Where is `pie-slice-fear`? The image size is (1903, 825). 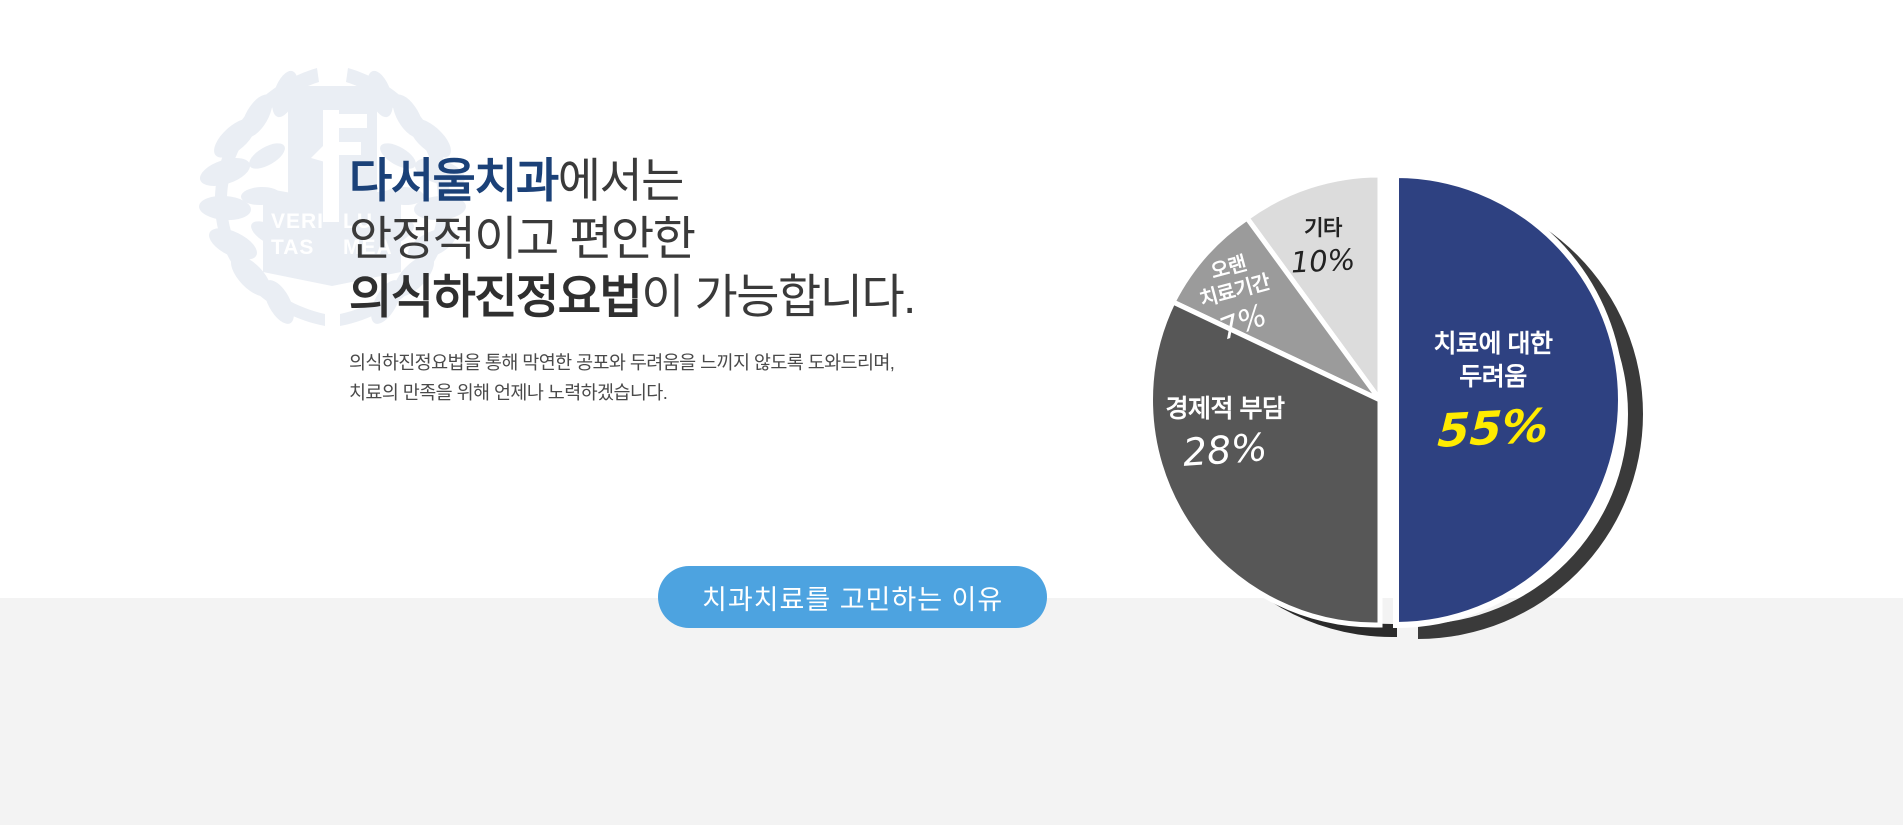 pie-slice-fear is located at coordinates (1508, 400).